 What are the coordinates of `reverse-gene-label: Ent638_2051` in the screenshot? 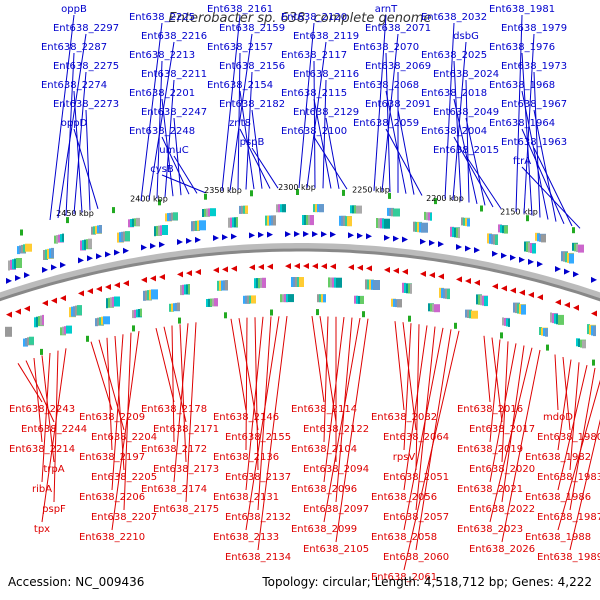 It's located at (416, 477).